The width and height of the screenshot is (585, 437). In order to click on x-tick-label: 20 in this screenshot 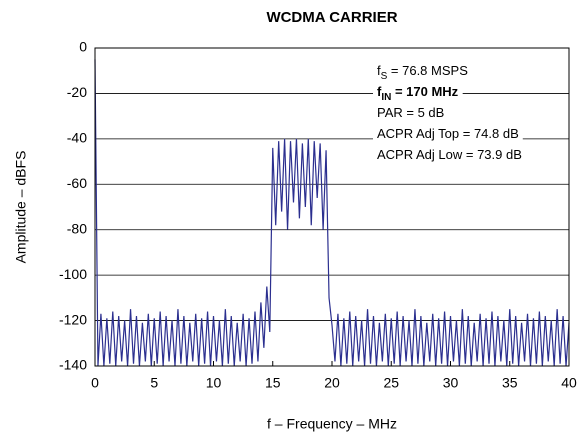, I will do `click(332, 383)`.